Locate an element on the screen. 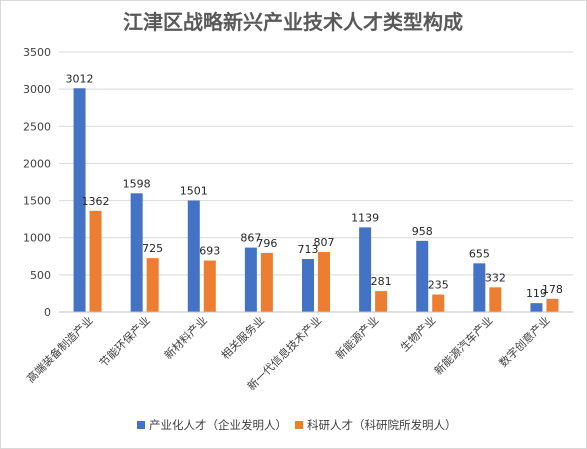 The height and width of the screenshot is (449, 587). data-label: 655 is located at coordinates (479, 253).